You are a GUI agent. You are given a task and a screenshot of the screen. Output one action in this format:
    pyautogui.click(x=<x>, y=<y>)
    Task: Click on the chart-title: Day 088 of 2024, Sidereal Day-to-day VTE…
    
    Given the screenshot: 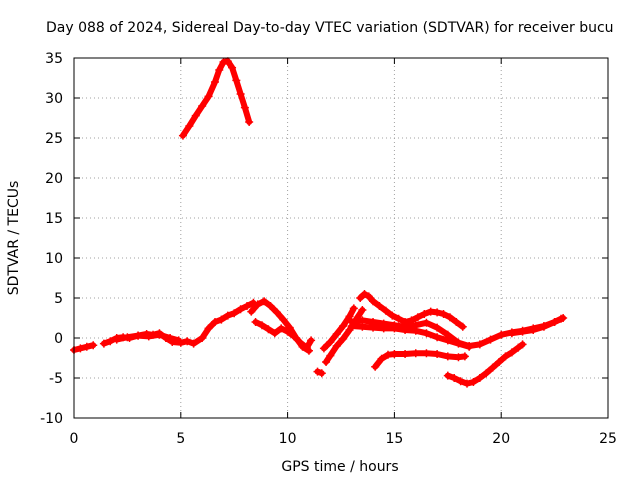 What is the action you would take?
    pyautogui.click(x=330, y=28)
    